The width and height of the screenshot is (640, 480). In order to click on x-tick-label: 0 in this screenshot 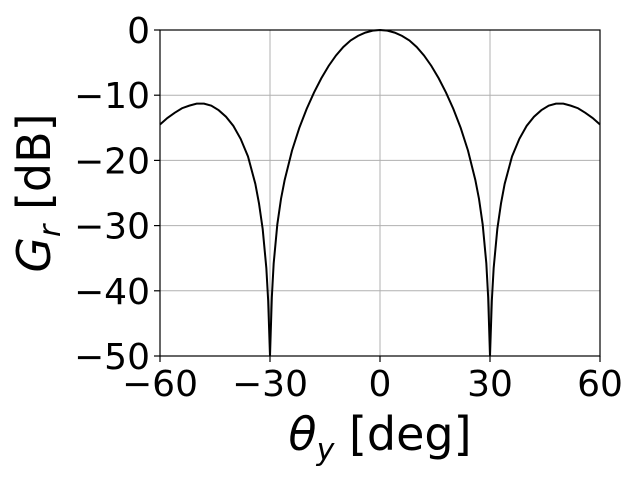, I will do `click(380, 384)`.